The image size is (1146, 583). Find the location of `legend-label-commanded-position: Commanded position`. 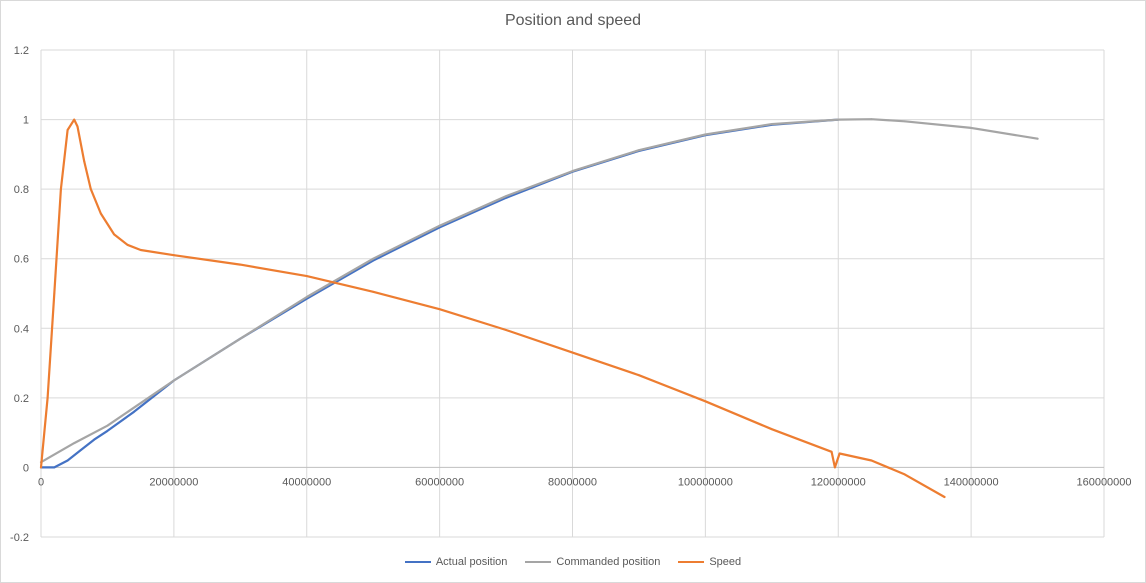

legend-label-commanded-position: Commanded position is located at coordinates (608, 562).